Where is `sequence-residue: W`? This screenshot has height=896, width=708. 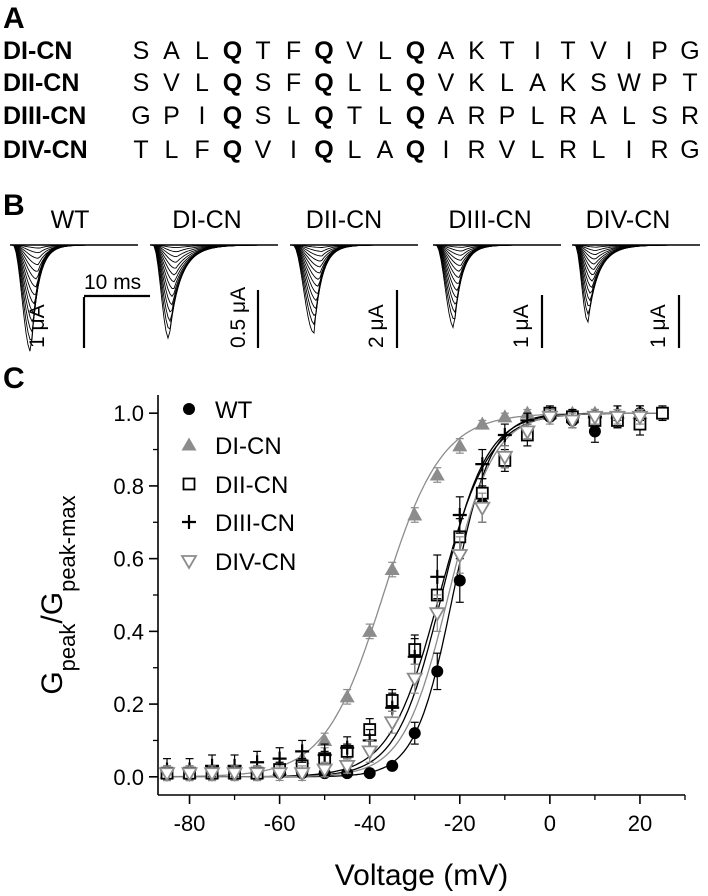
sequence-residue: W is located at coordinates (629, 83).